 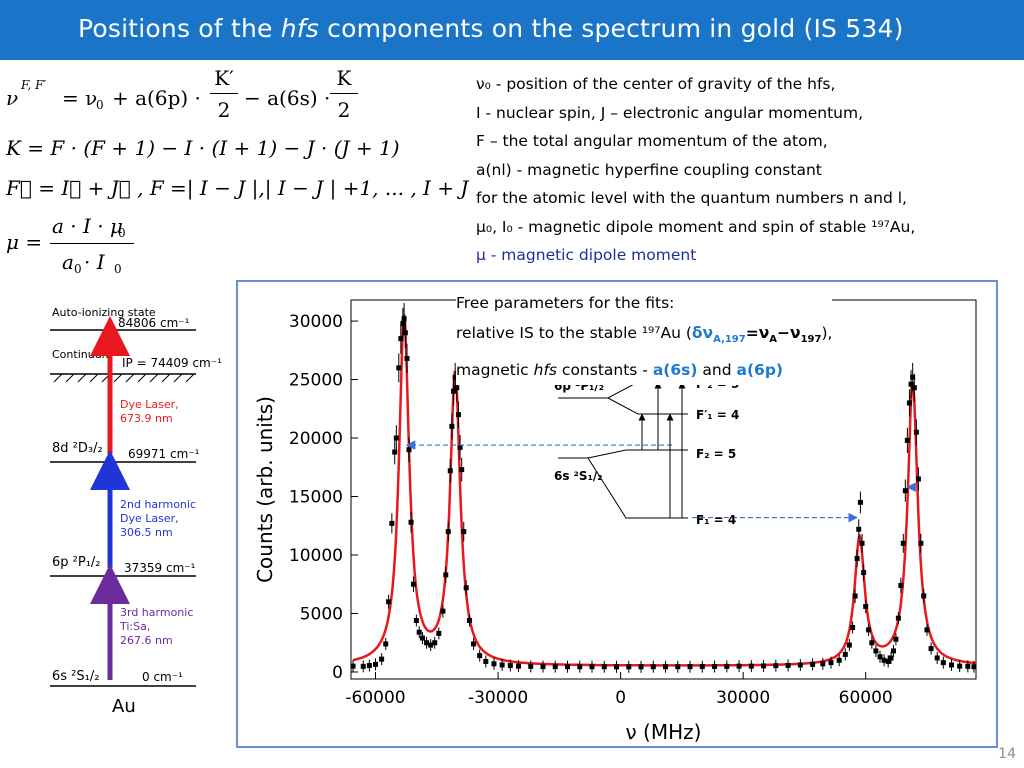 I want to click on ip-label: IP = 74409 cm⁻¹, so click(x=172, y=363).